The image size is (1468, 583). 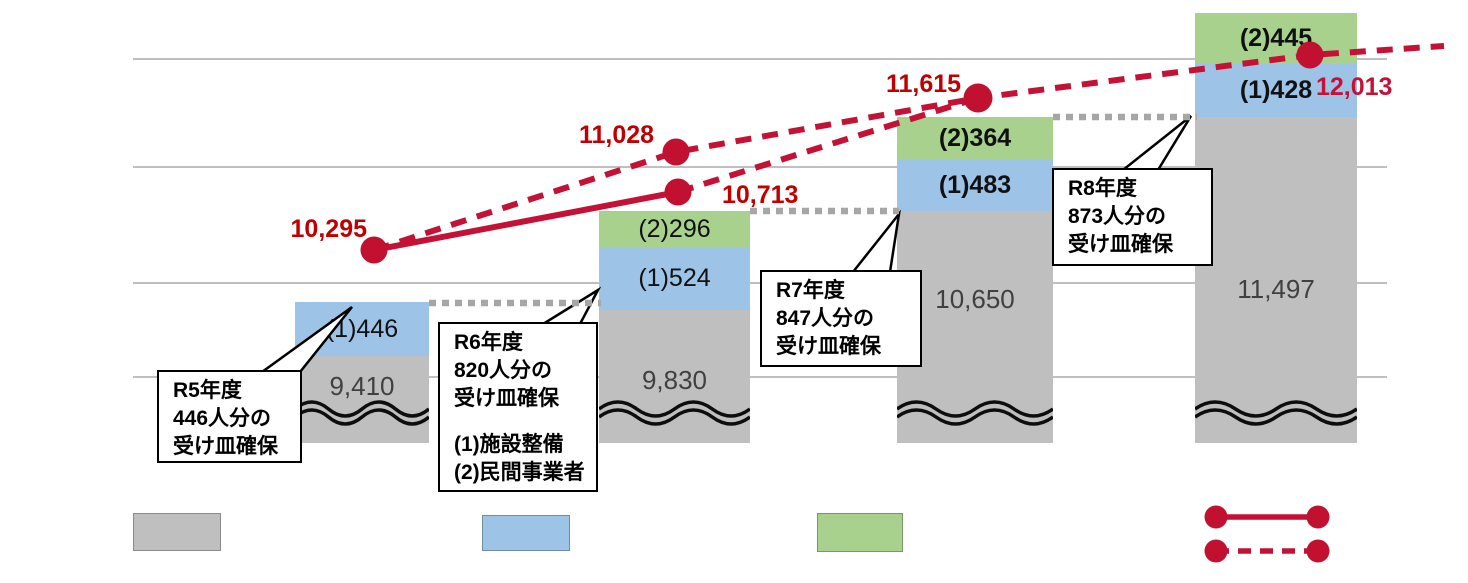 I want to click on callout-line: R8年度, so click(x=1102, y=188).